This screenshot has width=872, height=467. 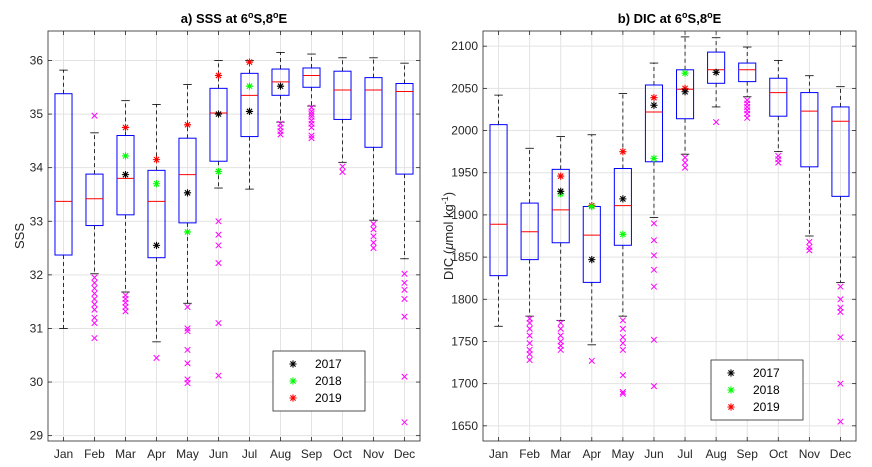 What do you see at coordinates (464, 88) in the screenshot?
I see `y-tick-label: 2050` at bounding box center [464, 88].